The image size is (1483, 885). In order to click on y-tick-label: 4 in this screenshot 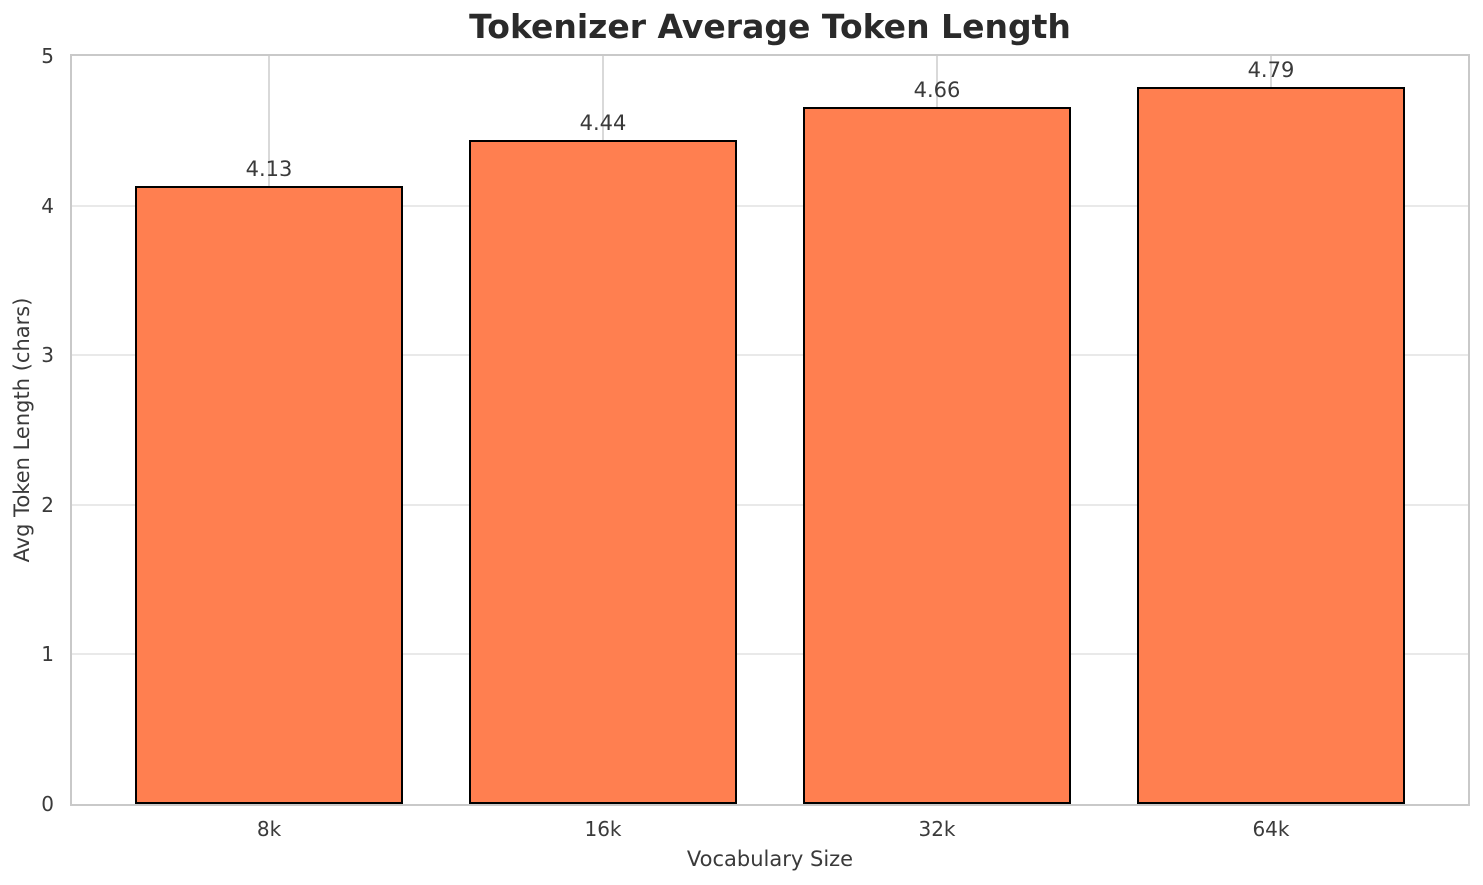, I will do `click(47, 205)`.